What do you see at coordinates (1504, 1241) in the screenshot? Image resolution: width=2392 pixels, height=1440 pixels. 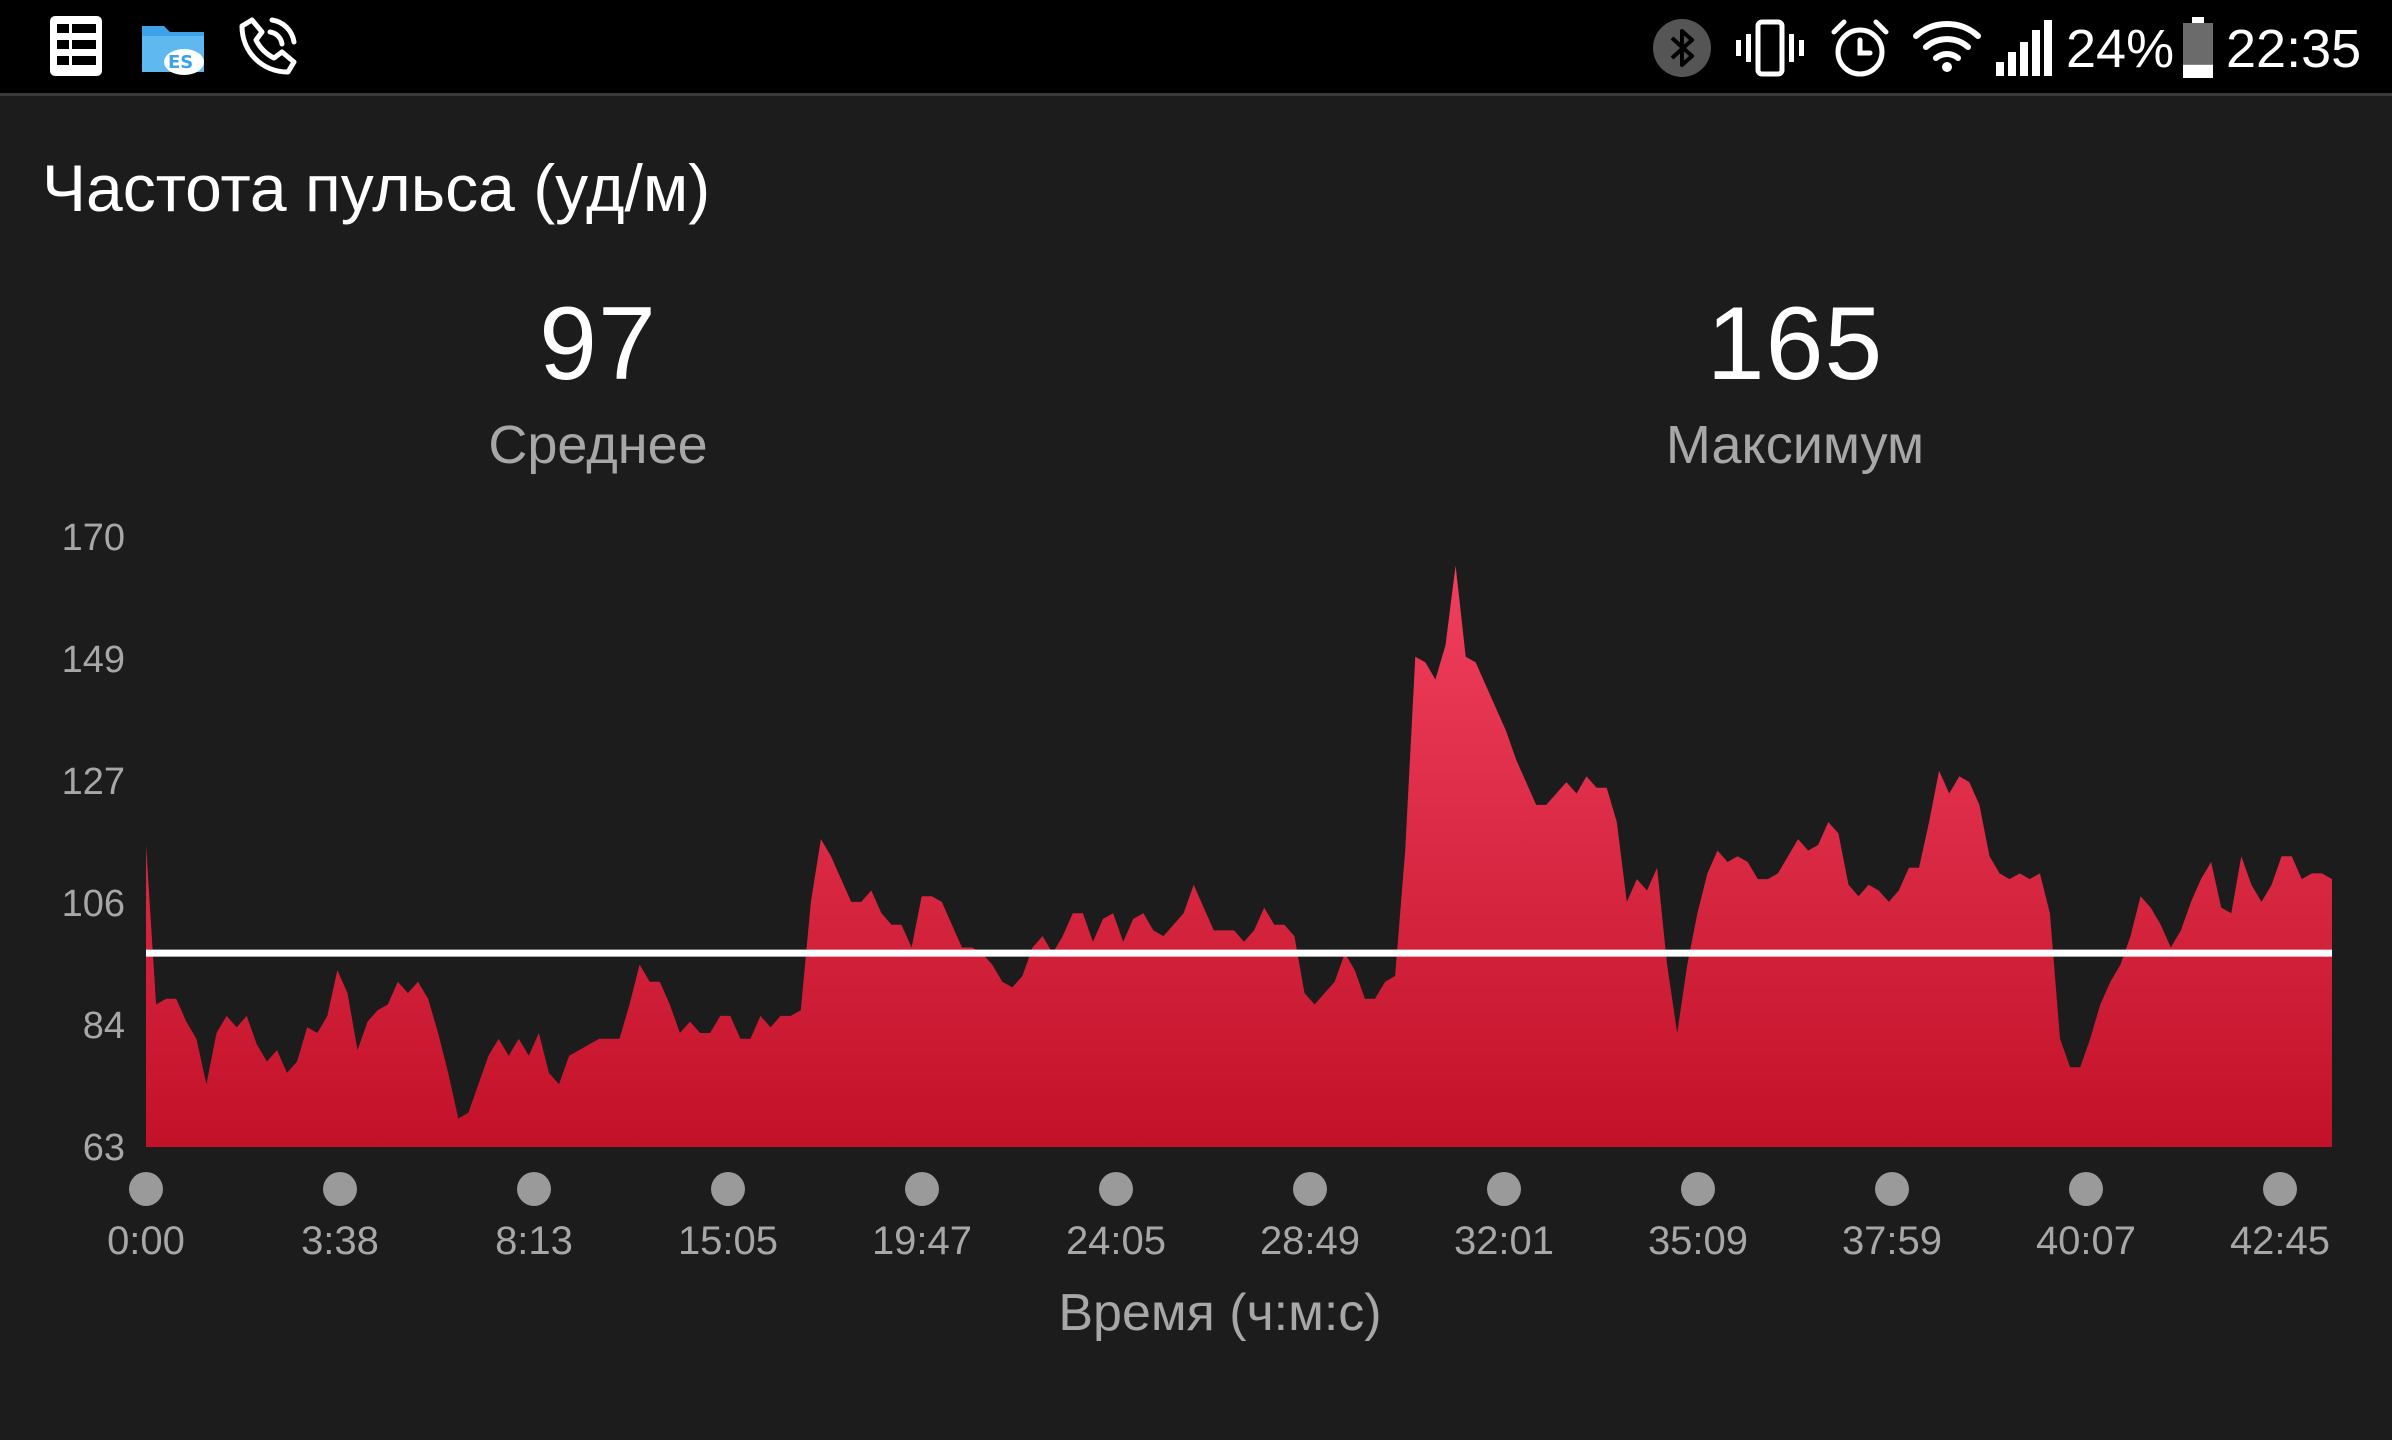 I see `x-tick-label: 32:01` at bounding box center [1504, 1241].